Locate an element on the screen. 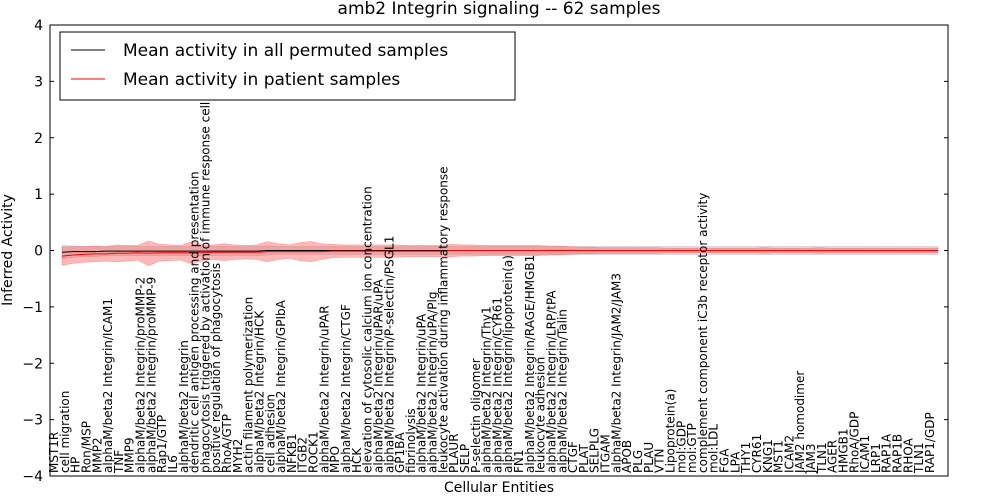 This screenshot has width=1000, height=500. entity-label: LRP1 is located at coordinates (876, 458).